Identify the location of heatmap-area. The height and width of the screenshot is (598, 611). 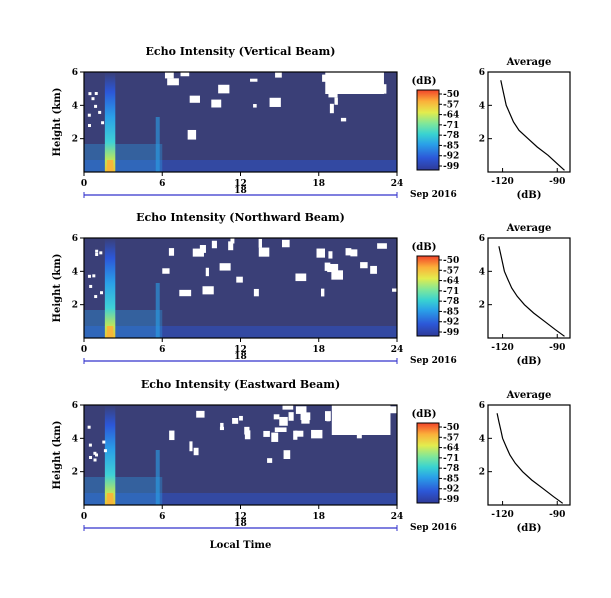
(240, 288).